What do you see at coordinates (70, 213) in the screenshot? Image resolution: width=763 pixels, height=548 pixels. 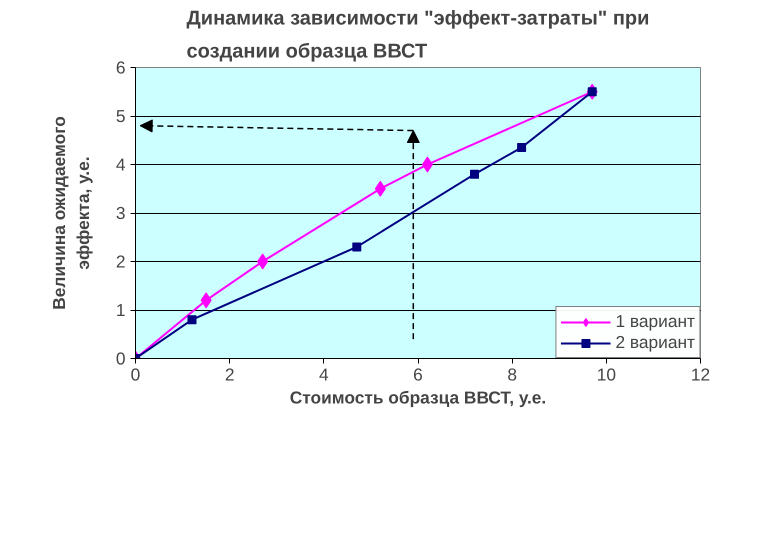 I see `y-axis-title: Величина ожидаемого эффекта, у.е.` at bounding box center [70, 213].